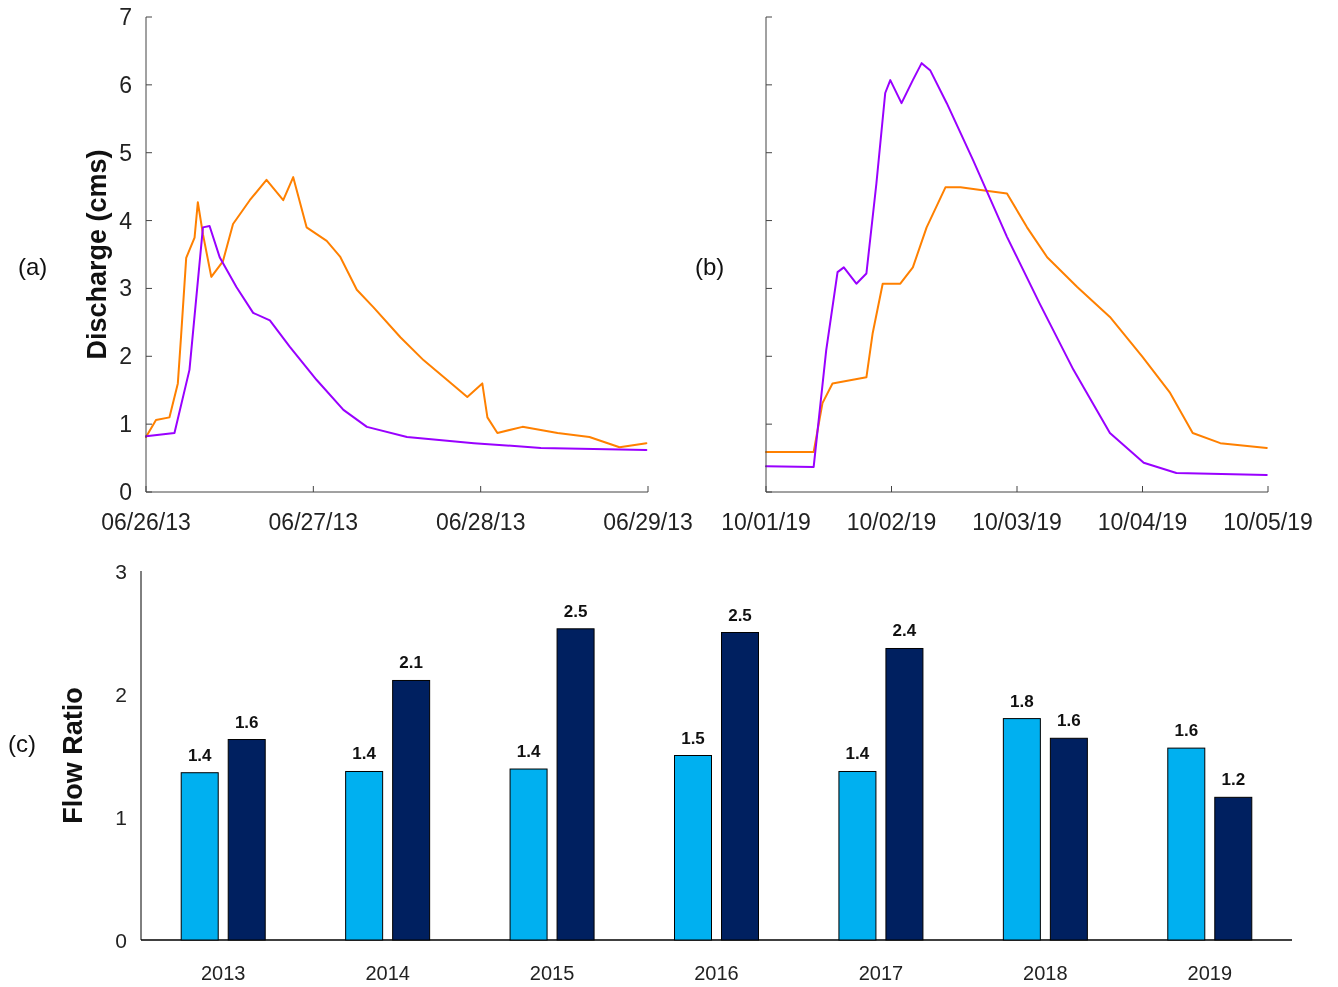  Describe the element at coordinates (125, 152) in the screenshot. I see `y-tick-label: 5` at that location.